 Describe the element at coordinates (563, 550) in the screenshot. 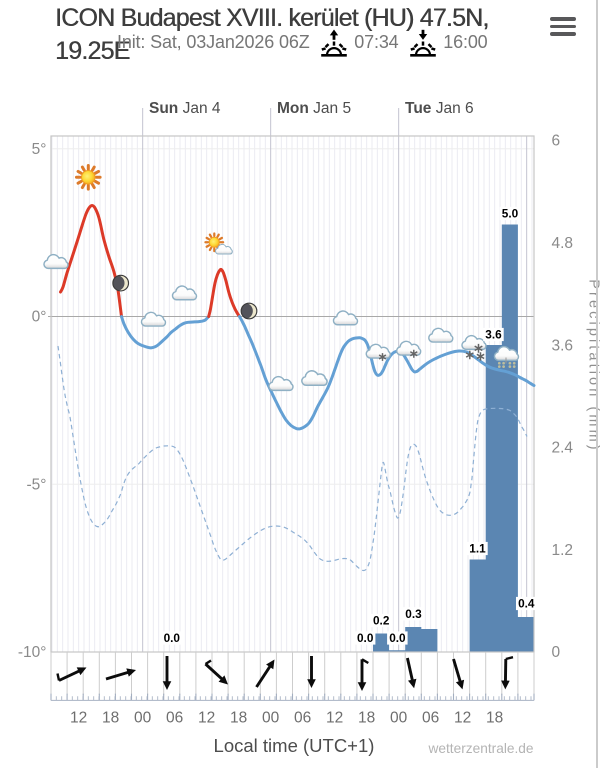

I see `svg-text: 1.2` at that location.